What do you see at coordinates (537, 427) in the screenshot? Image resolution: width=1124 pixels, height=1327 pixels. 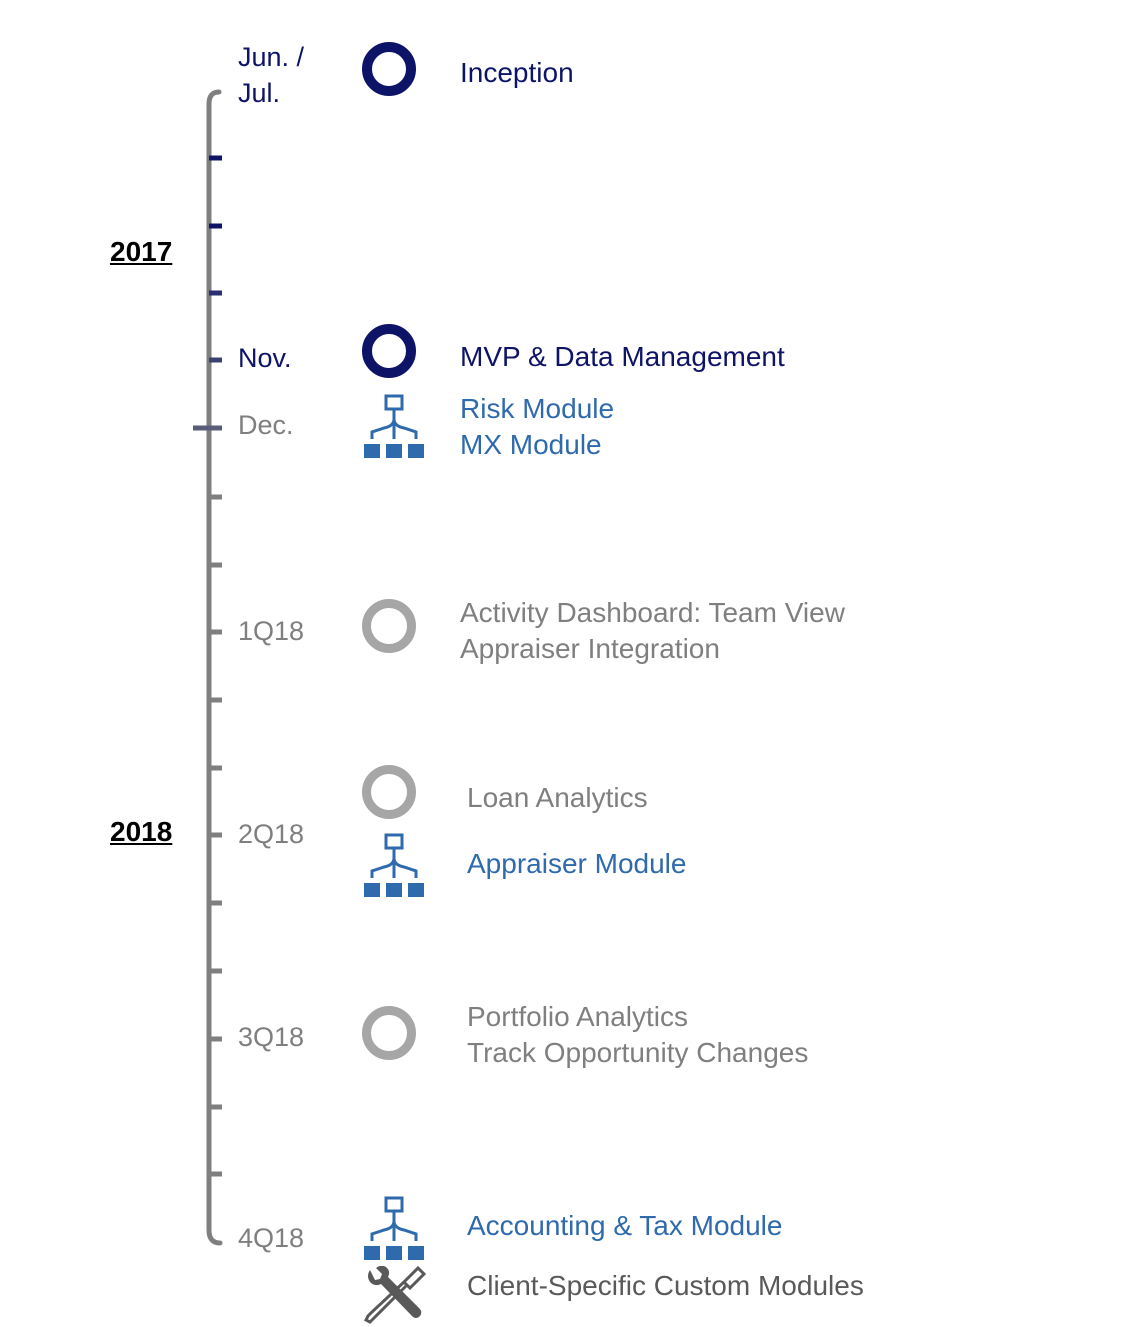 I see `milestone-risk-mx-modules: Risk Module MX Module` at bounding box center [537, 427].